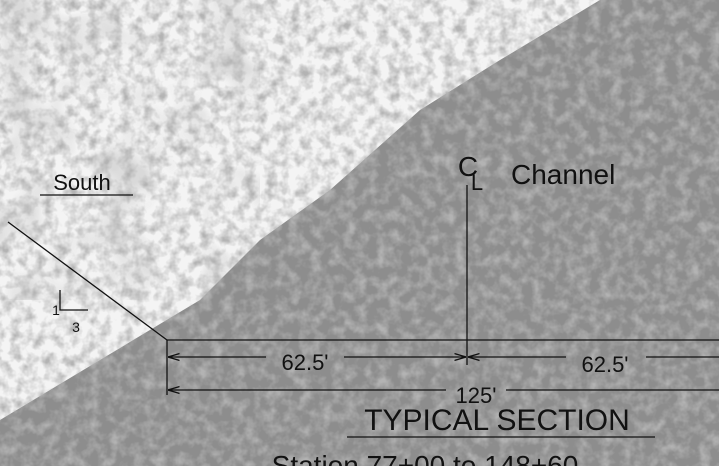 The image size is (719, 466). What do you see at coordinates (87, 281) in the screenshot?
I see `side-slope` at bounding box center [87, 281].